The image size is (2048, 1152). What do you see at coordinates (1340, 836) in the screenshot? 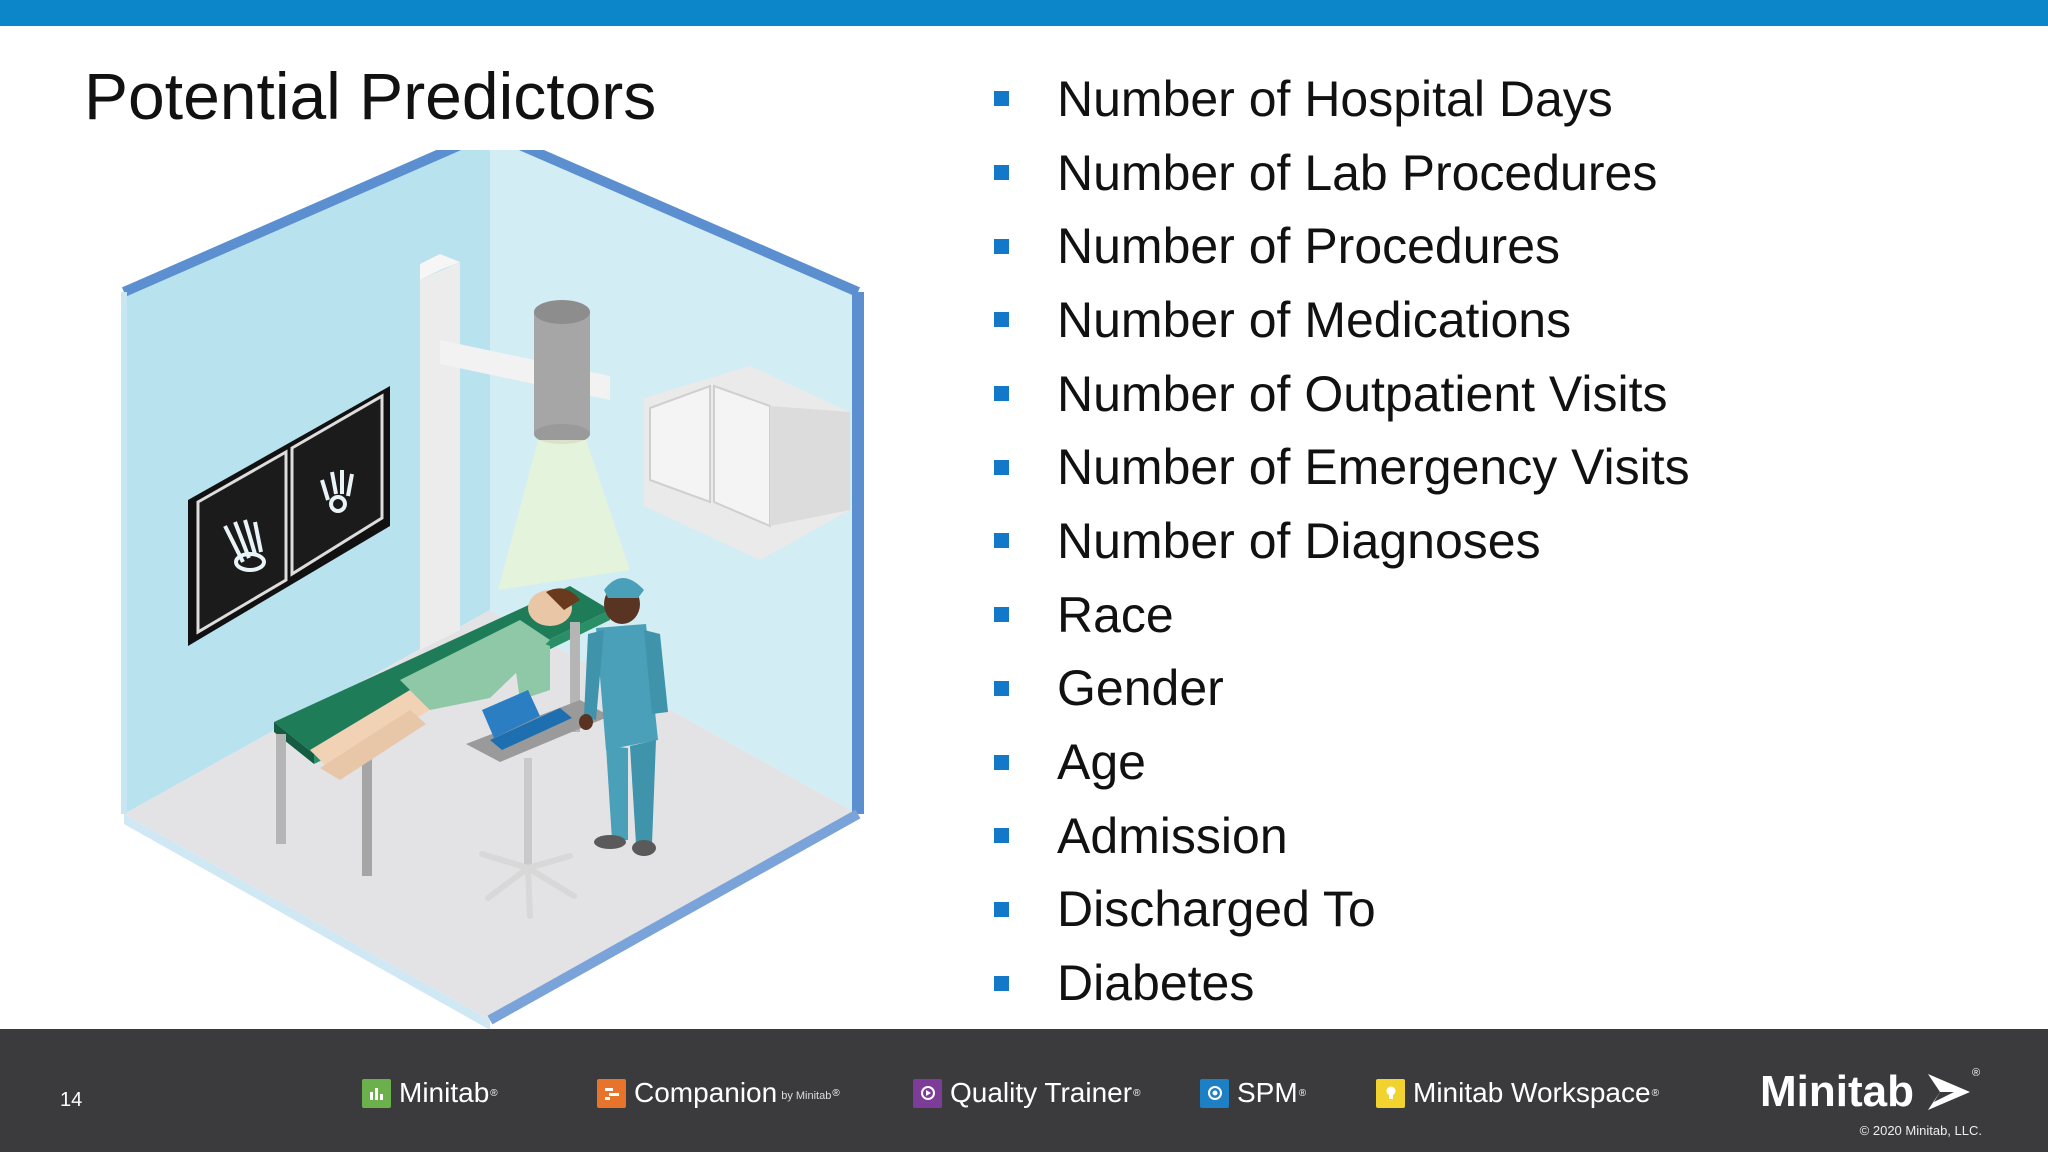
I see `list-item: Admission` at bounding box center [1340, 836].